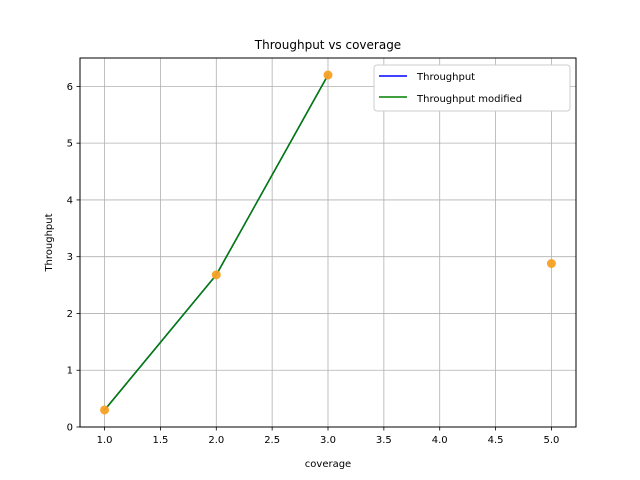  I want to click on x-tick-label: 4.0, so click(440, 440).